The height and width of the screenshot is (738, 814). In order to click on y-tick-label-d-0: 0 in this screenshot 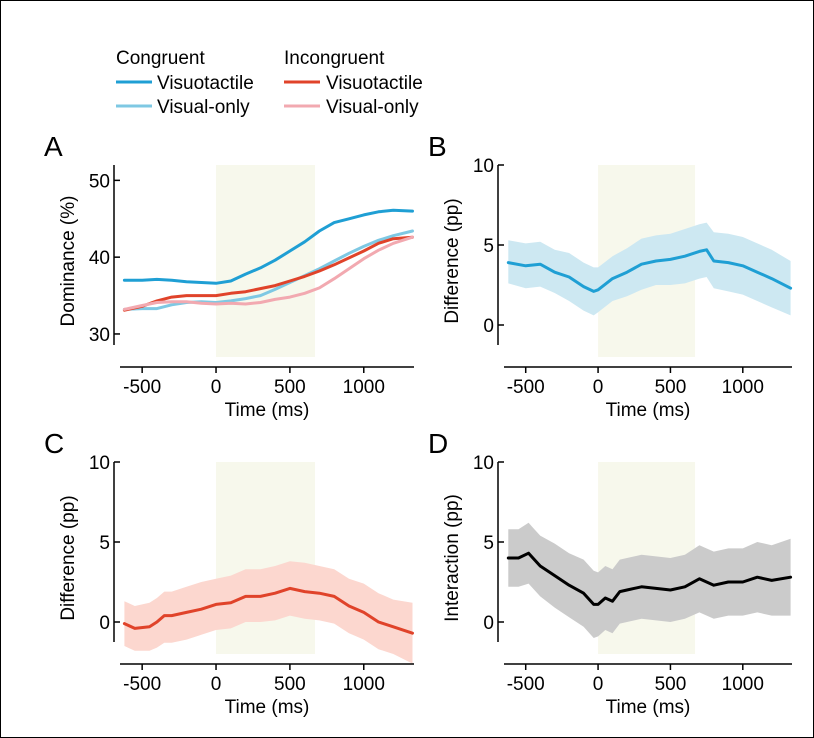, I will do `click(488, 623)`.